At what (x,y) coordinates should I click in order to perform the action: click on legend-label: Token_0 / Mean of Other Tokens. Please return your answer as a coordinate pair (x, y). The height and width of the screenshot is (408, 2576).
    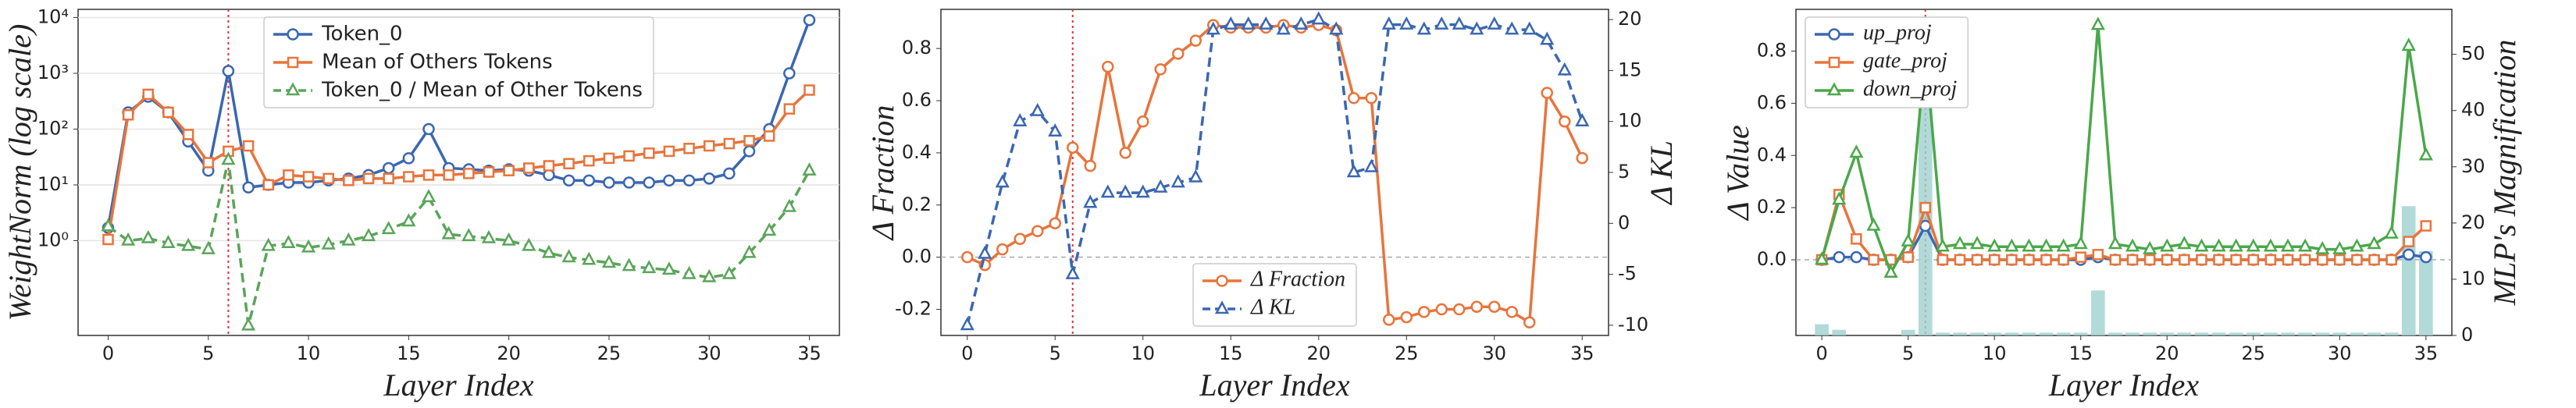
    Looking at the image, I should click on (482, 90).